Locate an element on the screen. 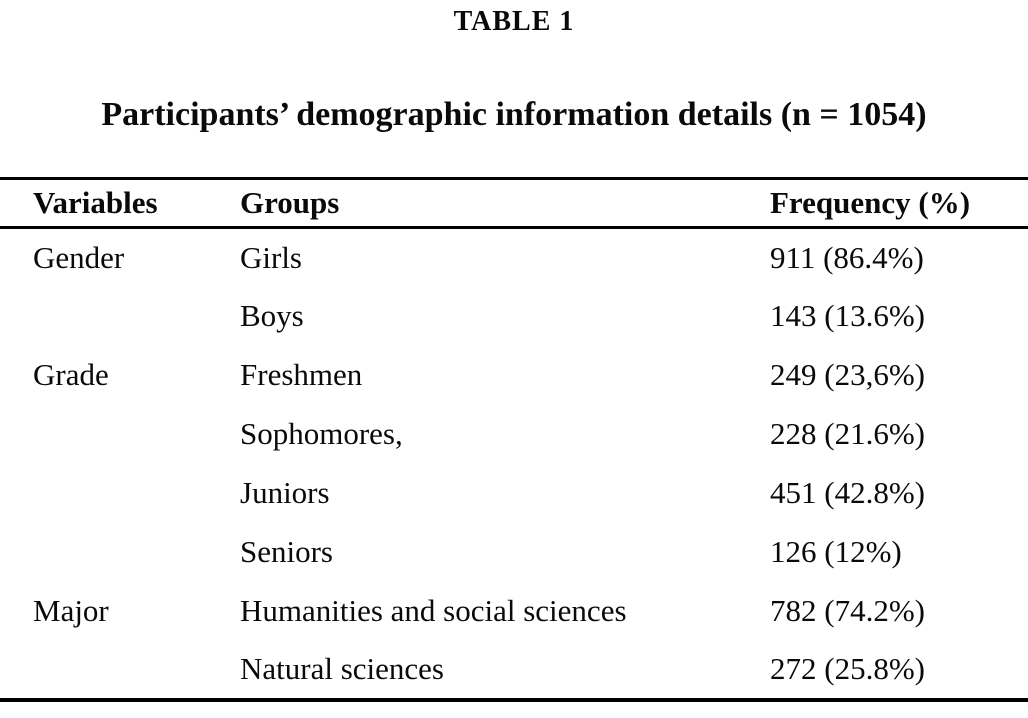 The width and height of the screenshot is (1028, 718). col-header-frequency: Frequency (%) is located at coordinates (899, 203).